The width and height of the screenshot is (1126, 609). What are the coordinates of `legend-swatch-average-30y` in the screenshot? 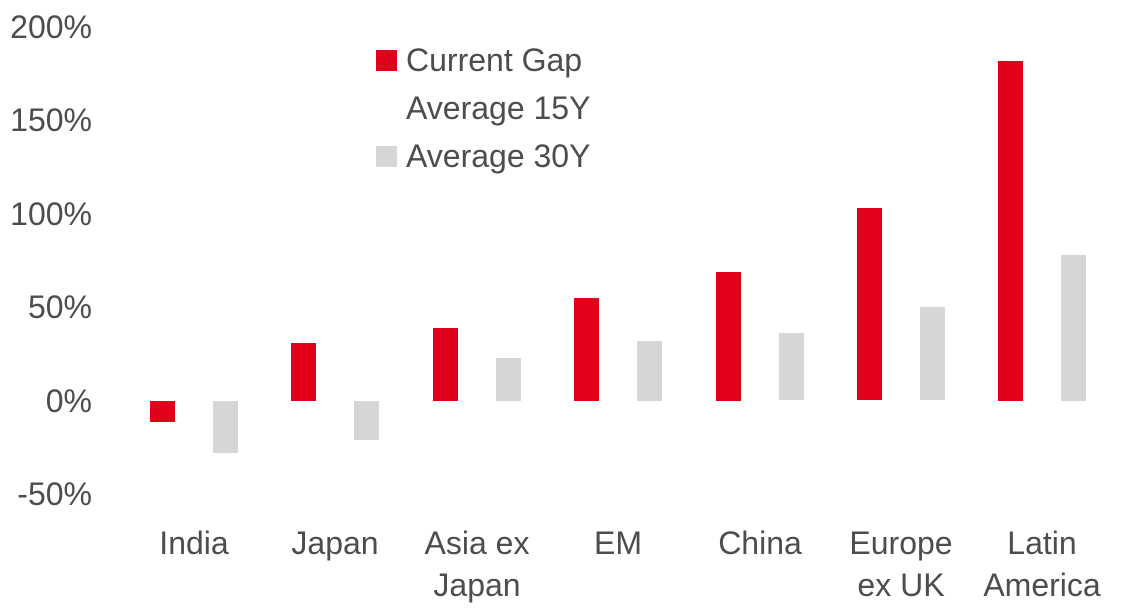 It's located at (386, 156).